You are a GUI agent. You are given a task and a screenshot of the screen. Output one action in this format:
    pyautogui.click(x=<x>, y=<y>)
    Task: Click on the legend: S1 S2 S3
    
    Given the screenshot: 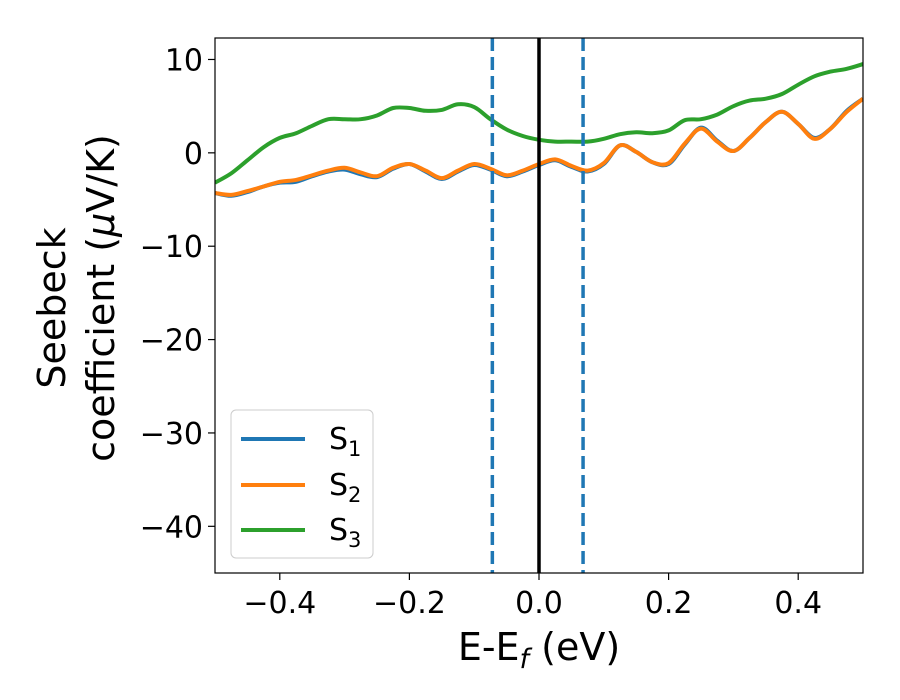 What is the action you would take?
    pyautogui.click(x=302, y=484)
    